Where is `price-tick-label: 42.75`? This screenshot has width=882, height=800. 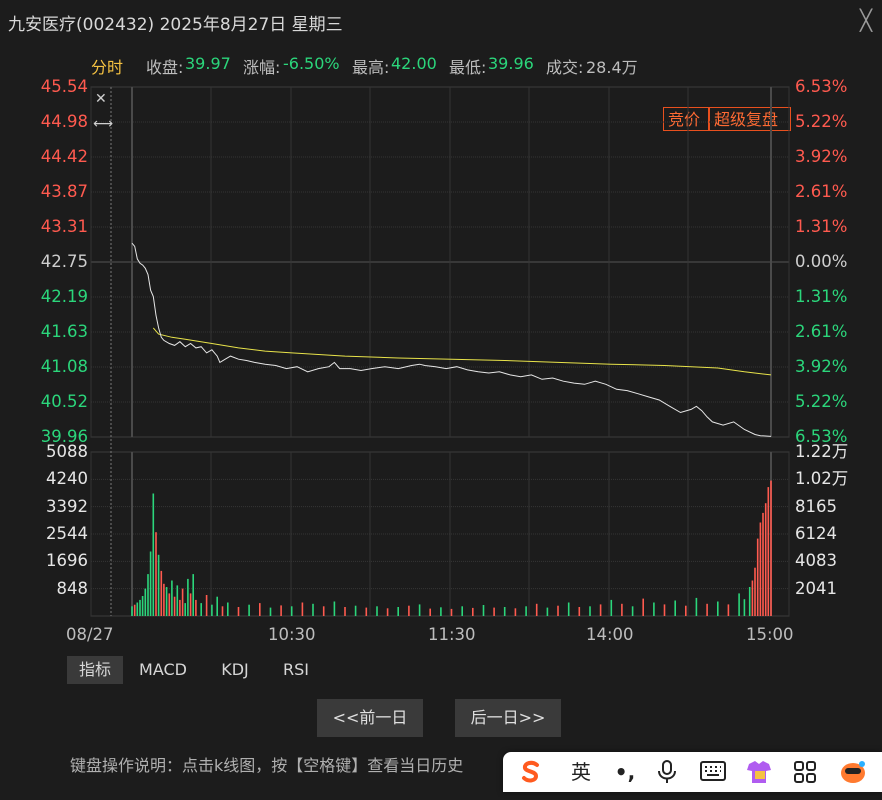 price-tick-label: 42.75 is located at coordinates (64, 261).